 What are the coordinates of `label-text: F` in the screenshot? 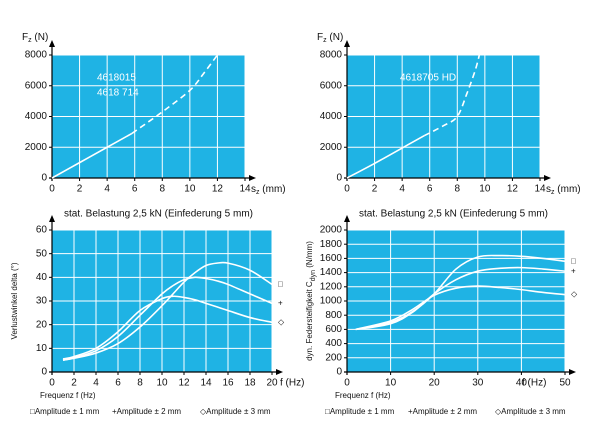 It's located at (25, 37).